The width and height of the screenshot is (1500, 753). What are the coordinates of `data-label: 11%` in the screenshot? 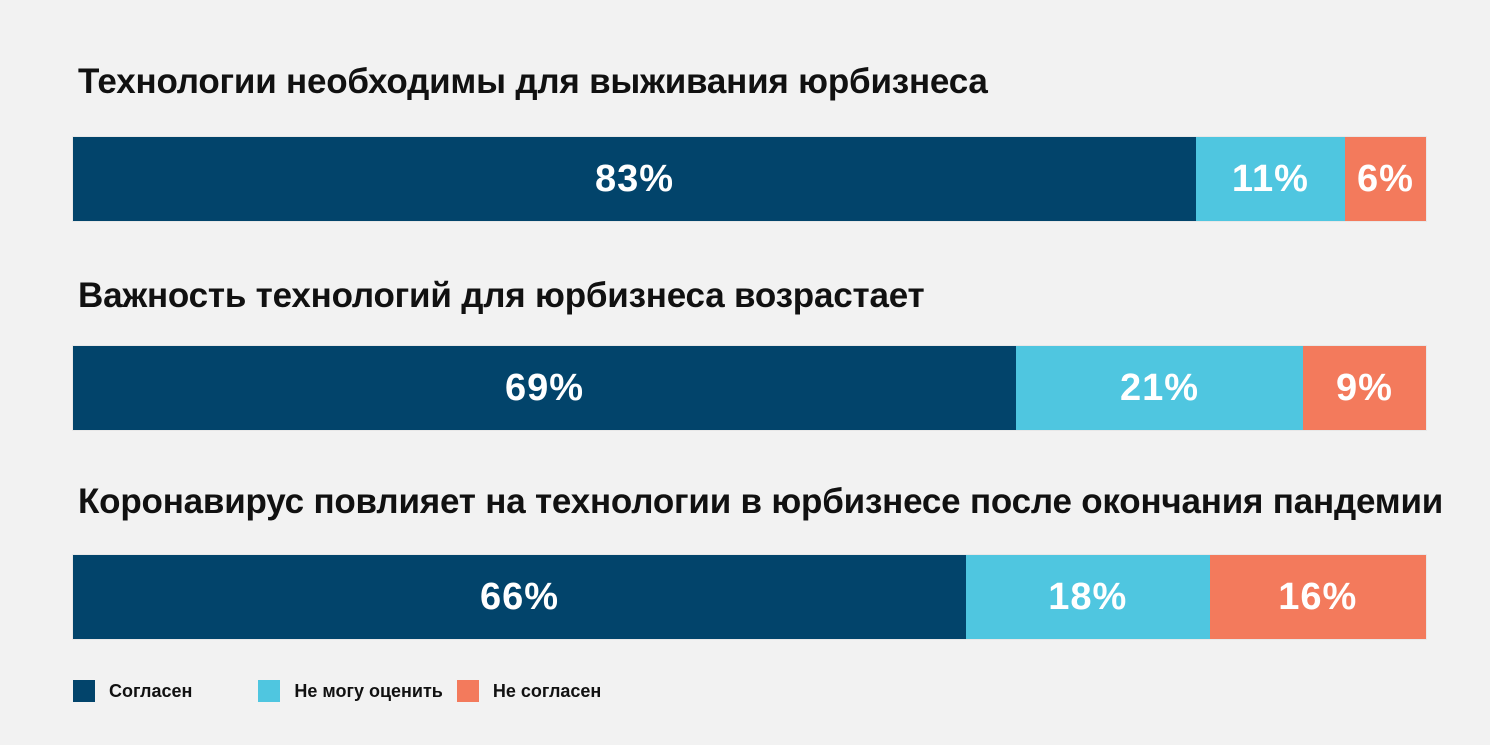 It's located at (1270, 178).